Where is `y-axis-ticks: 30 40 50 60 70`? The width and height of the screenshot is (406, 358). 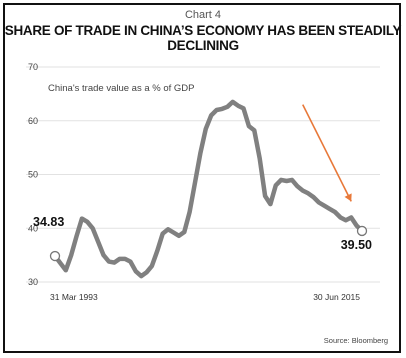
y-axis-ticks: 30 40 50 60 70 is located at coordinates (33, 174).